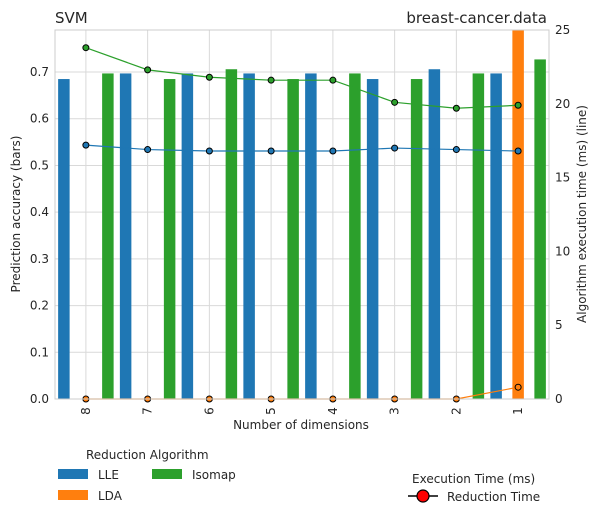 This screenshot has height=520, width=599. What do you see at coordinates (271, 411) in the screenshot?
I see `x-tick-label: 5` at bounding box center [271, 411].